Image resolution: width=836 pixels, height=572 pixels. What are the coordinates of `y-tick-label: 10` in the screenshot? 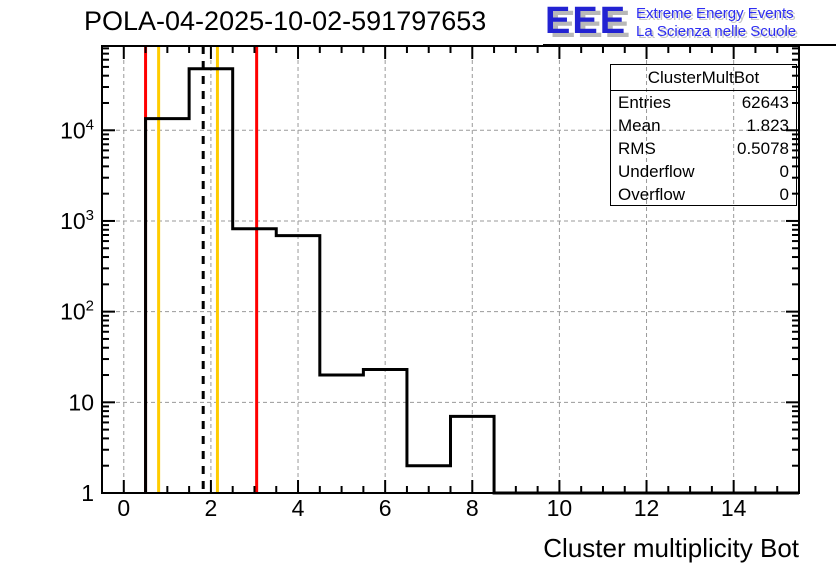 It's located at (81, 402).